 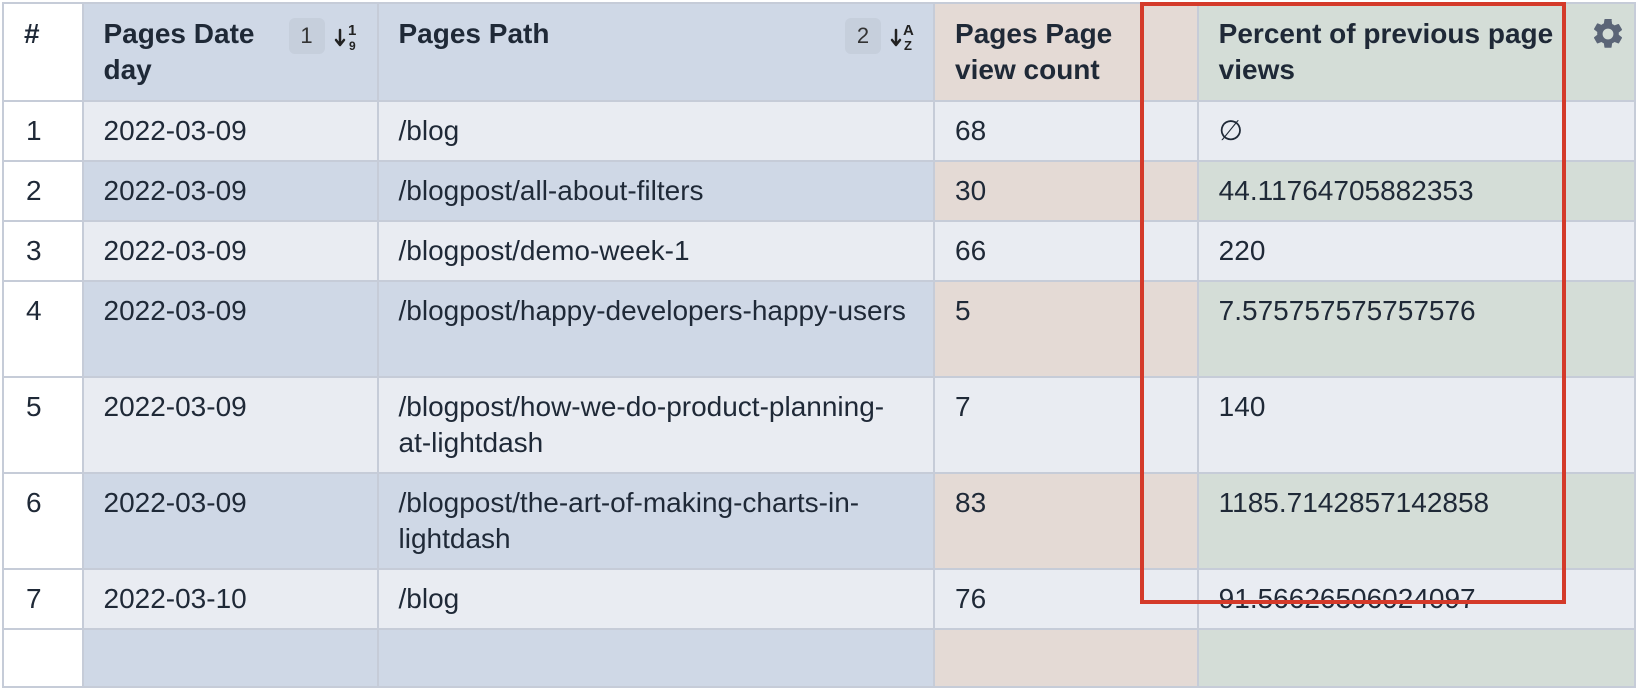 I want to click on table-row: 1 2022-03-09 /blog 68 ∅, so click(x=819, y=131).